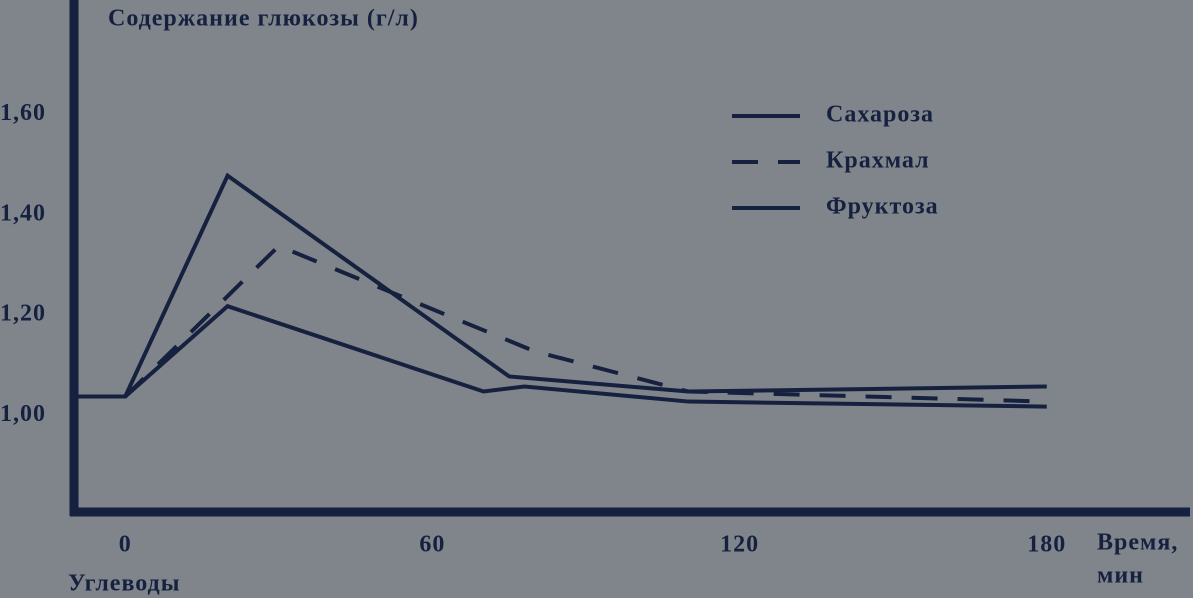  I want to click on y-tick-label: 1,20, so click(23, 314).